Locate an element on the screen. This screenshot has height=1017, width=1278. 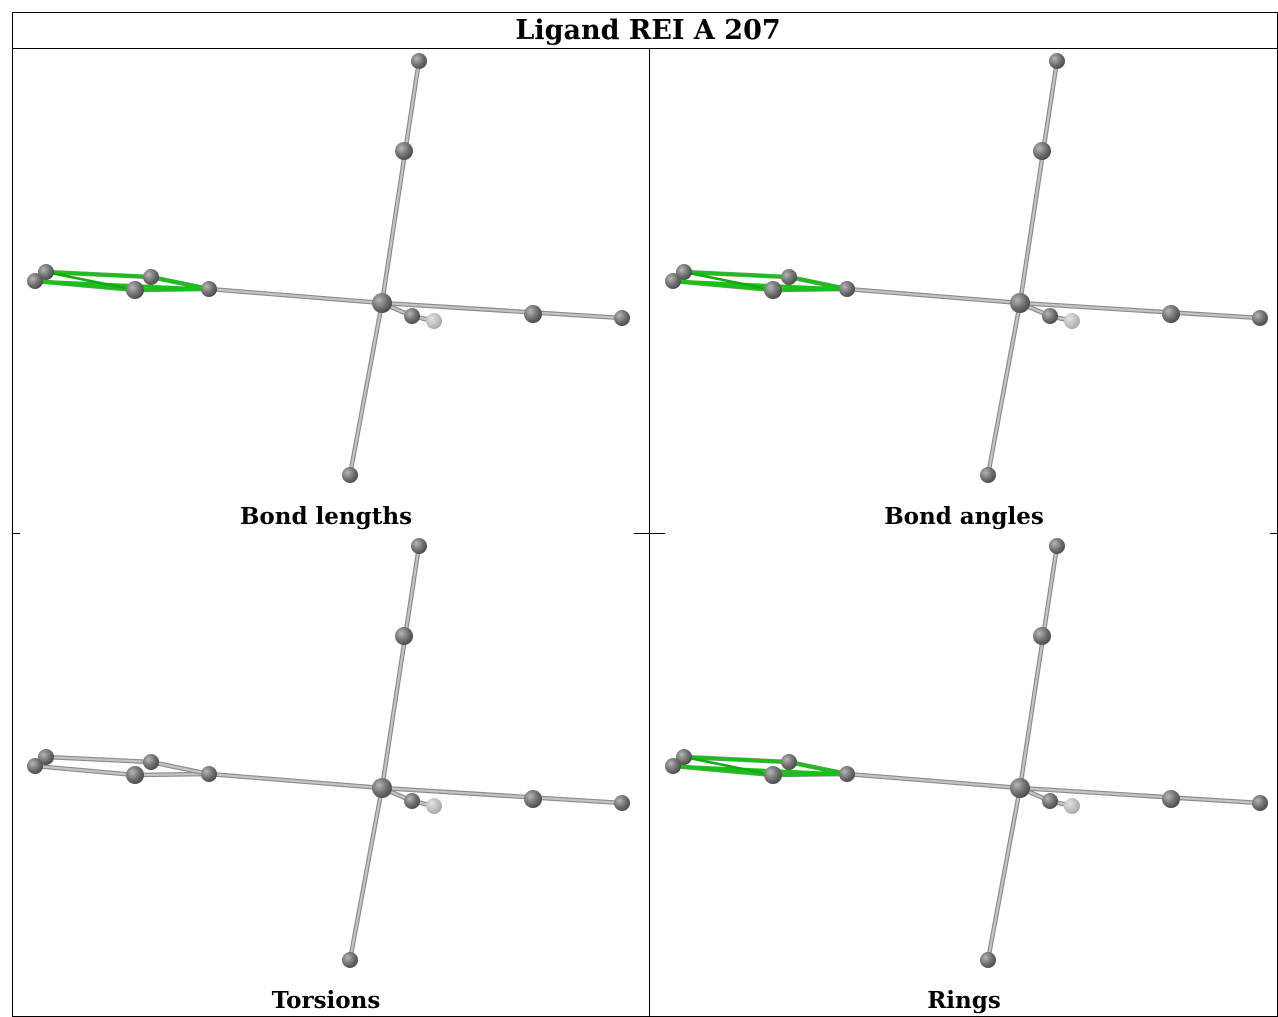
panel-label: Bond angles is located at coordinates (964, 516).